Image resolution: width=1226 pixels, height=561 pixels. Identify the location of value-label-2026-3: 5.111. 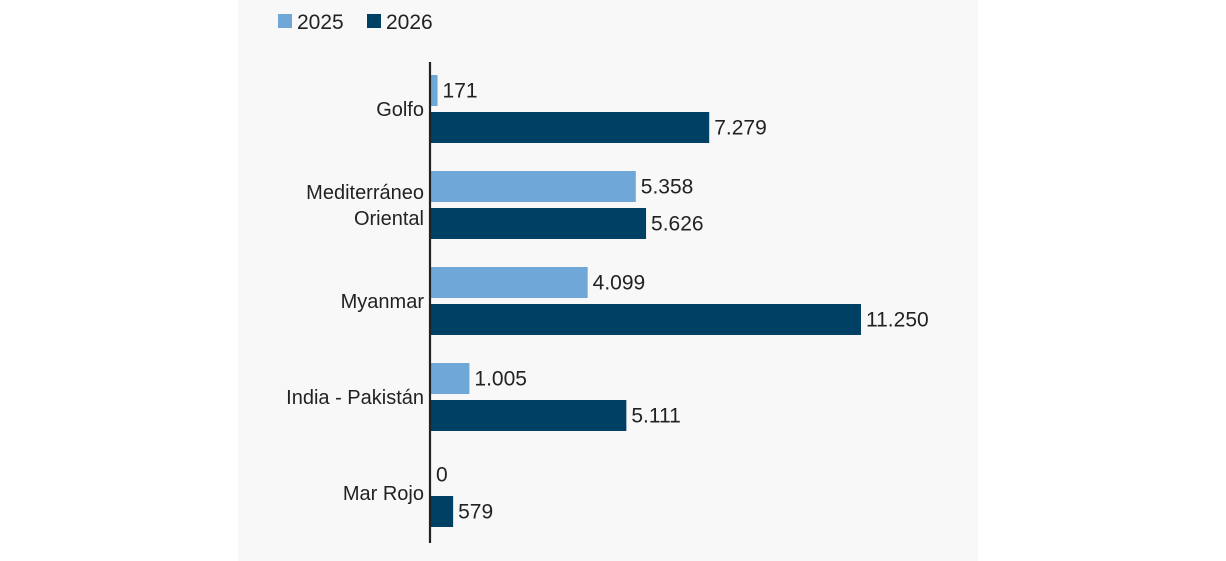
(655, 416).